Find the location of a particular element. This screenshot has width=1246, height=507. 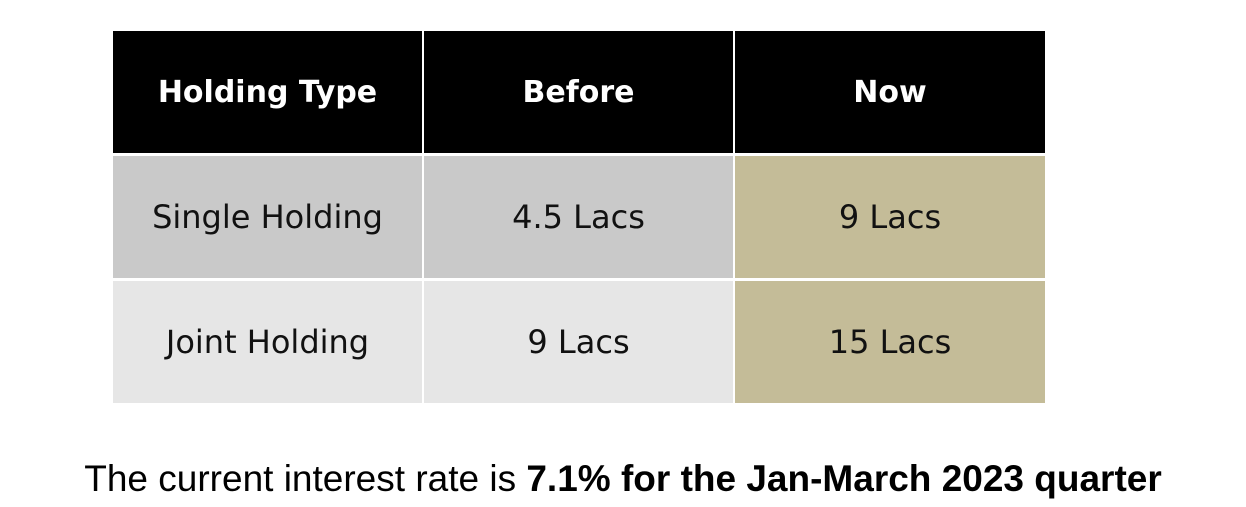

cell-single-holding-type: Single Holding is located at coordinates (267, 217).